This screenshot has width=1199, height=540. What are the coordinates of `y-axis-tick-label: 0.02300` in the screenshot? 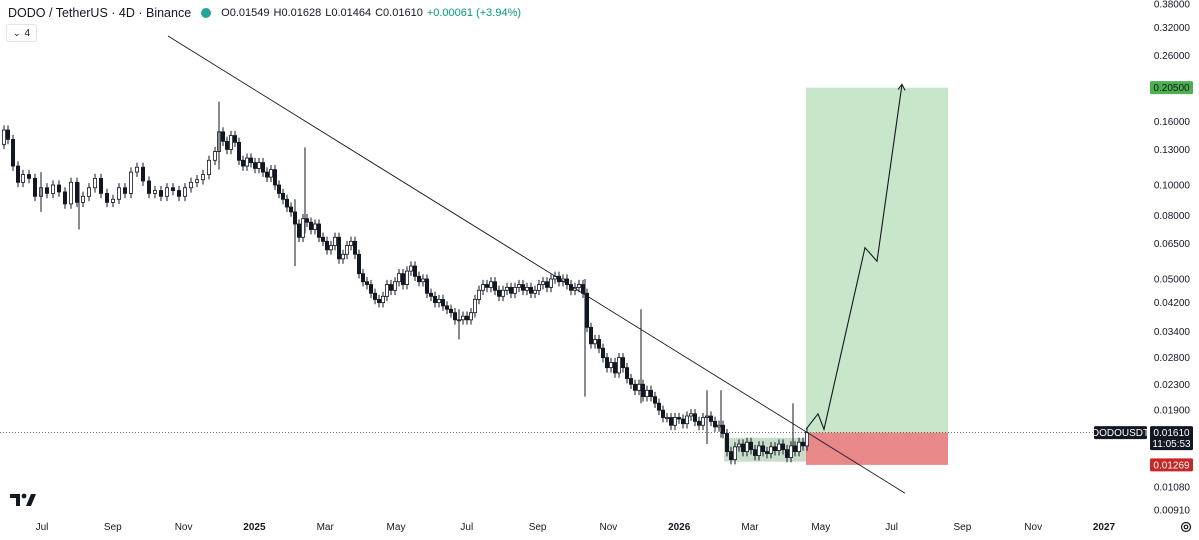 It's located at (1172, 385).